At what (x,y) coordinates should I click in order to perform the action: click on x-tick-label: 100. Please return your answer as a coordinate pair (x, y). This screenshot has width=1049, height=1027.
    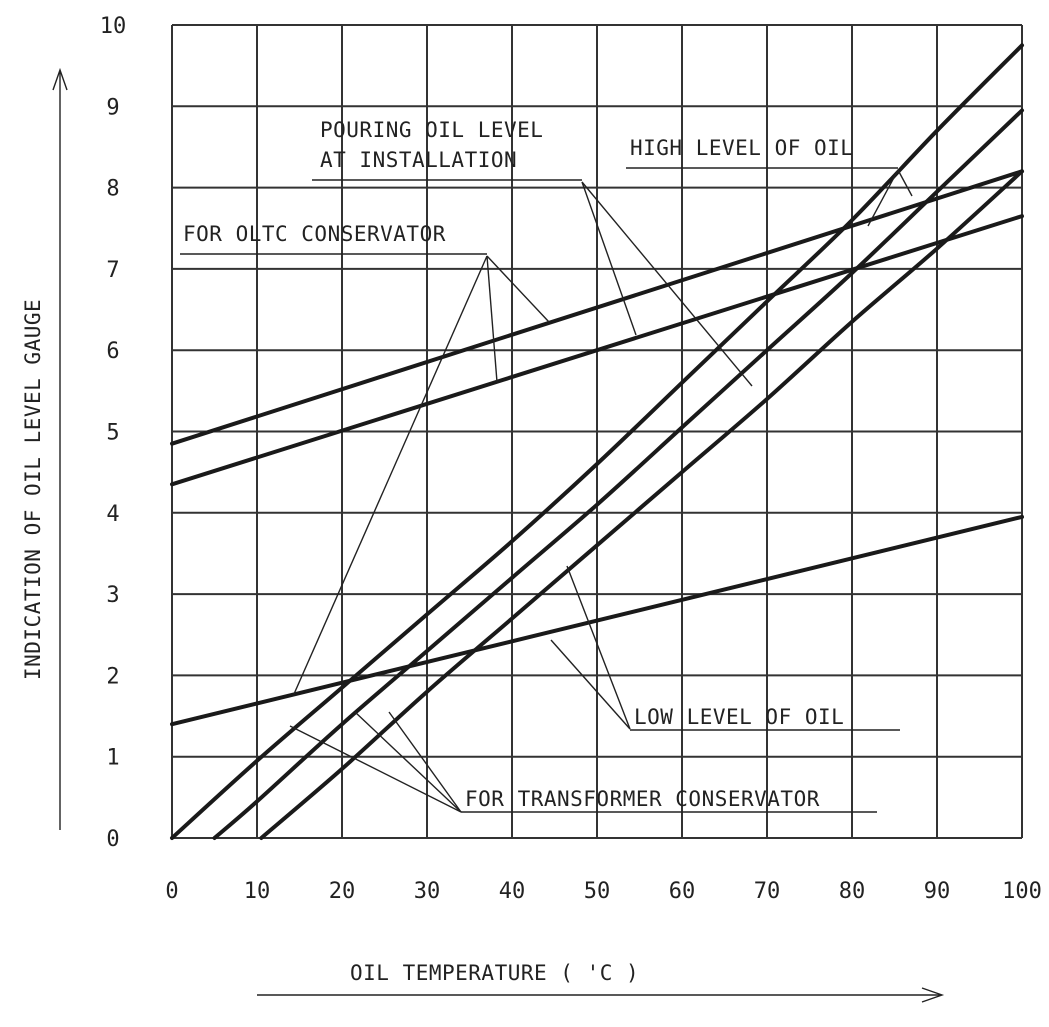
    Looking at the image, I should click on (1022, 891).